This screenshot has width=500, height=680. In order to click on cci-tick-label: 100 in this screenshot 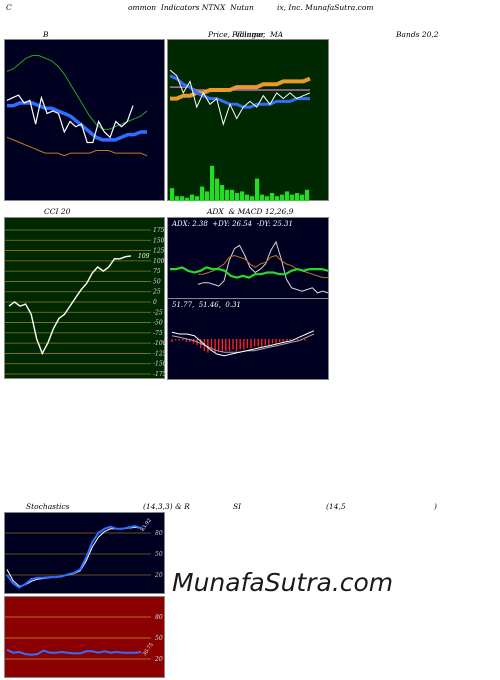, I will do `click(159, 261)`.